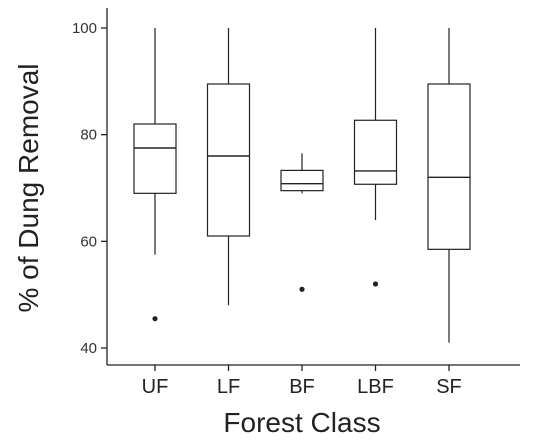 Image resolution: width=534 pixels, height=441 pixels. I want to click on y-axis-title: % of Dung Removal, so click(28, 187).